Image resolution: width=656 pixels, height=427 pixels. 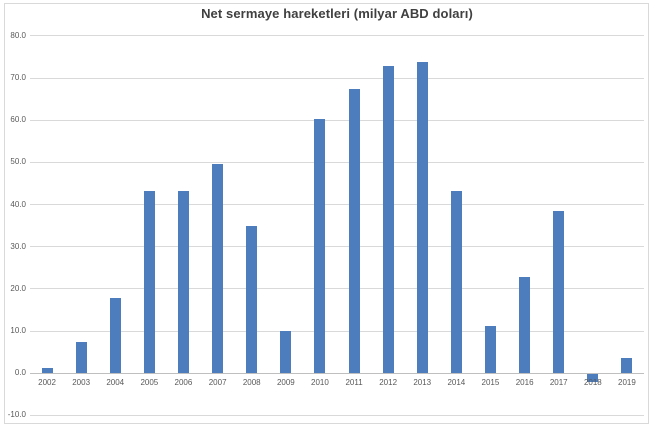 What do you see at coordinates (115, 382) in the screenshot?
I see `x-tick-label-2004: 2004` at bounding box center [115, 382].